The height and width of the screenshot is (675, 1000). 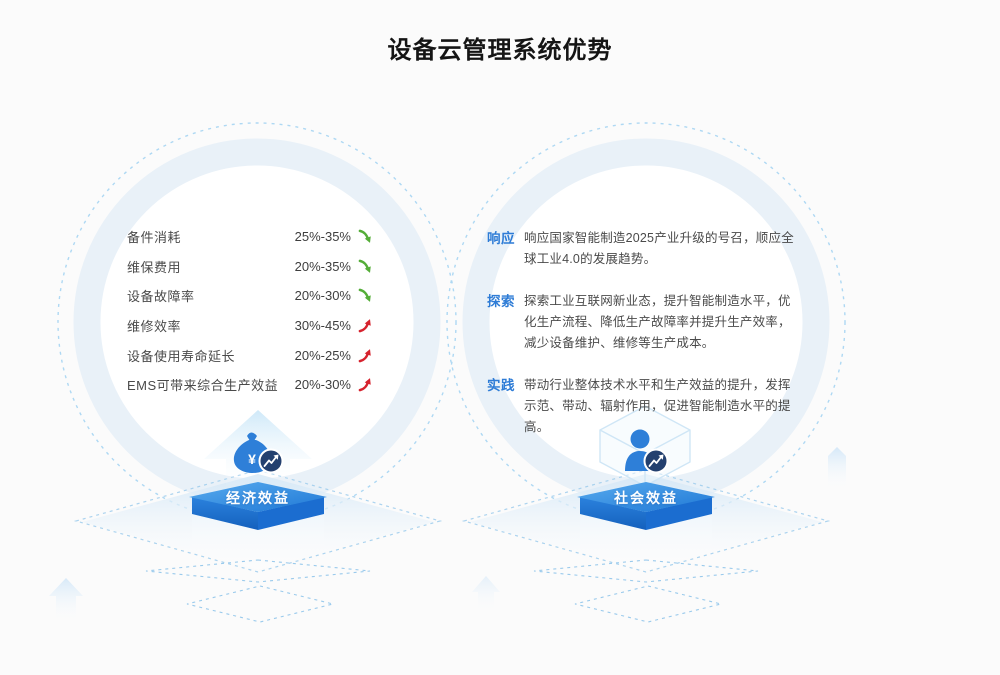 I want to click on stat-row: 设备使用寿命延长 20%-25%, so click(x=250, y=355).